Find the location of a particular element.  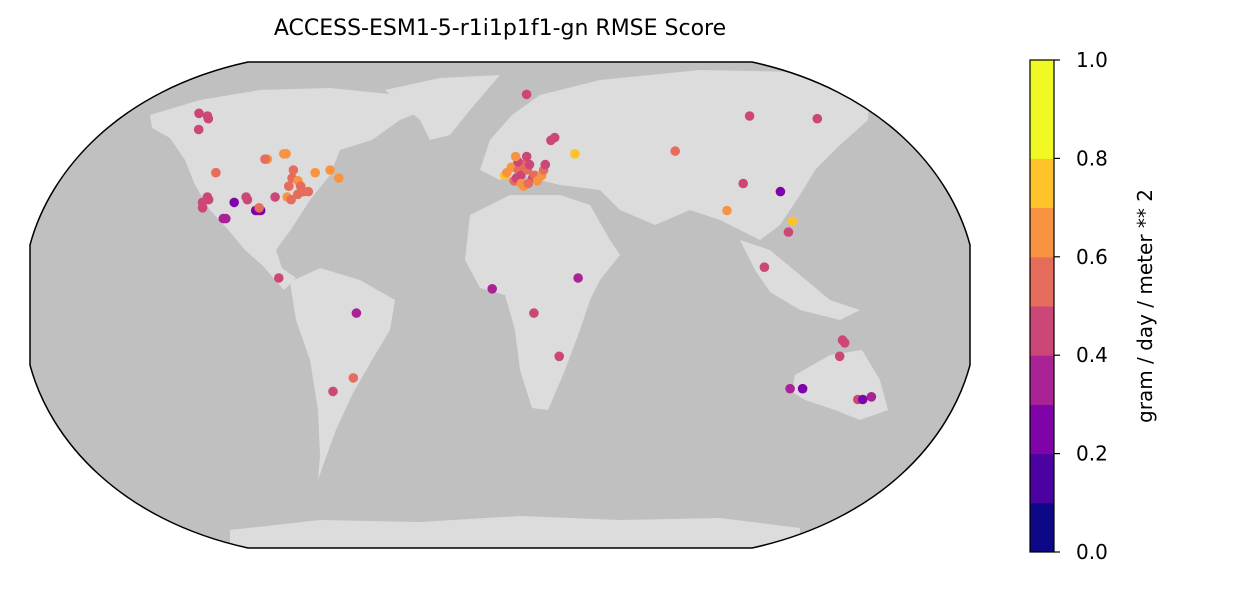

colorbar-tick-label: 0.0 is located at coordinates (1092, 552).